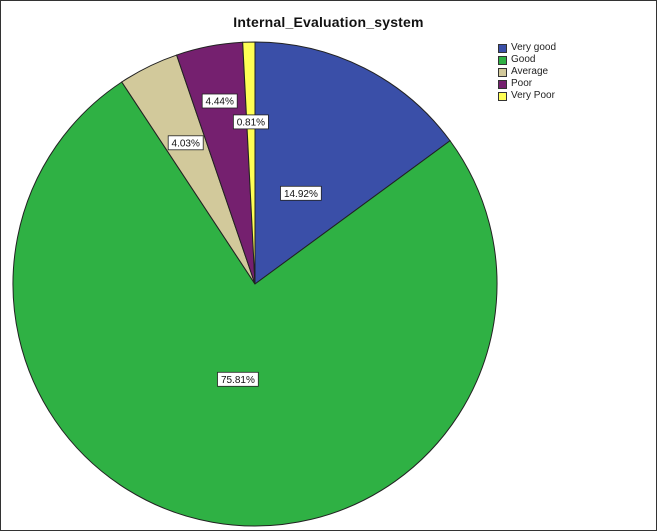 The height and width of the screenshot is (531, 657). What do you see at coordinates (502, 48) in the screenshot?
I see `legend-swatch-very-good` at bounding box center [502, 48].